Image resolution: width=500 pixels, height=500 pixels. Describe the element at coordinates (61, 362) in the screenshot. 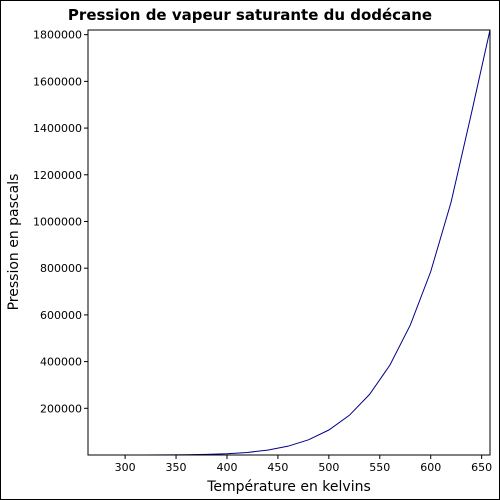

I see `y-tick-label: 400000` at that location.